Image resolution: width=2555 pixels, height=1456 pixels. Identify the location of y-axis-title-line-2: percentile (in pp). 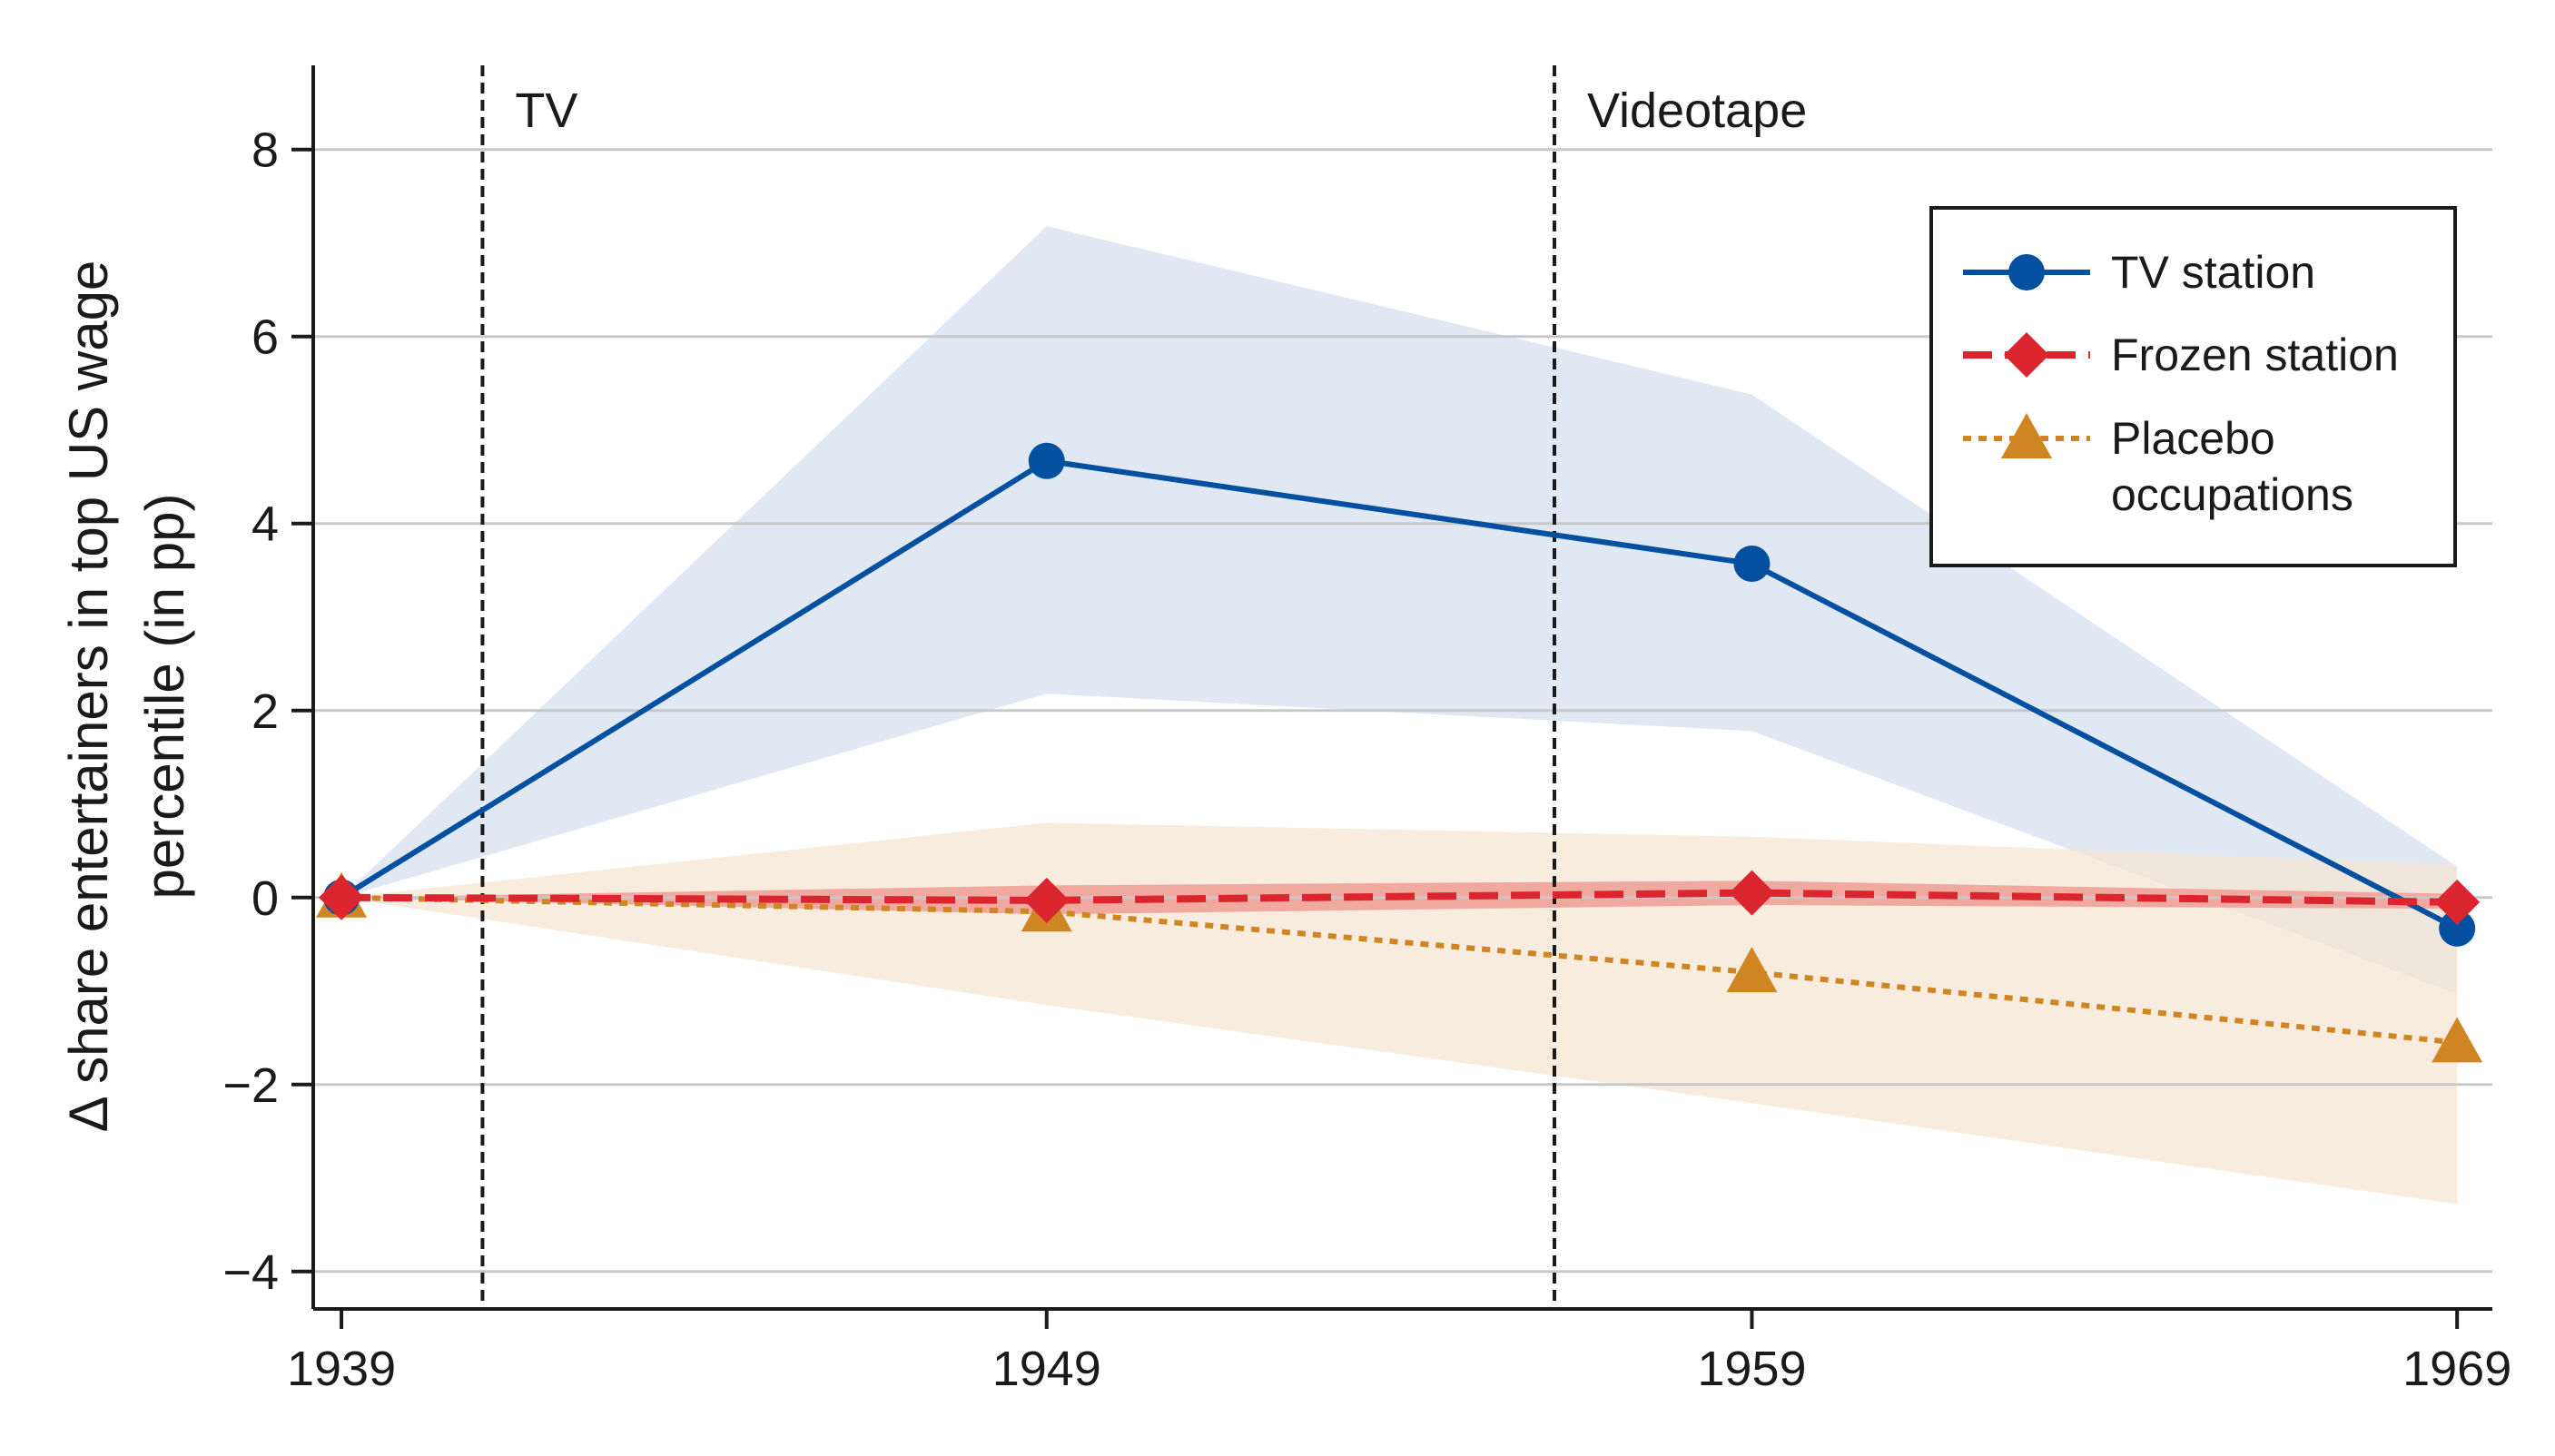
(164, 697).